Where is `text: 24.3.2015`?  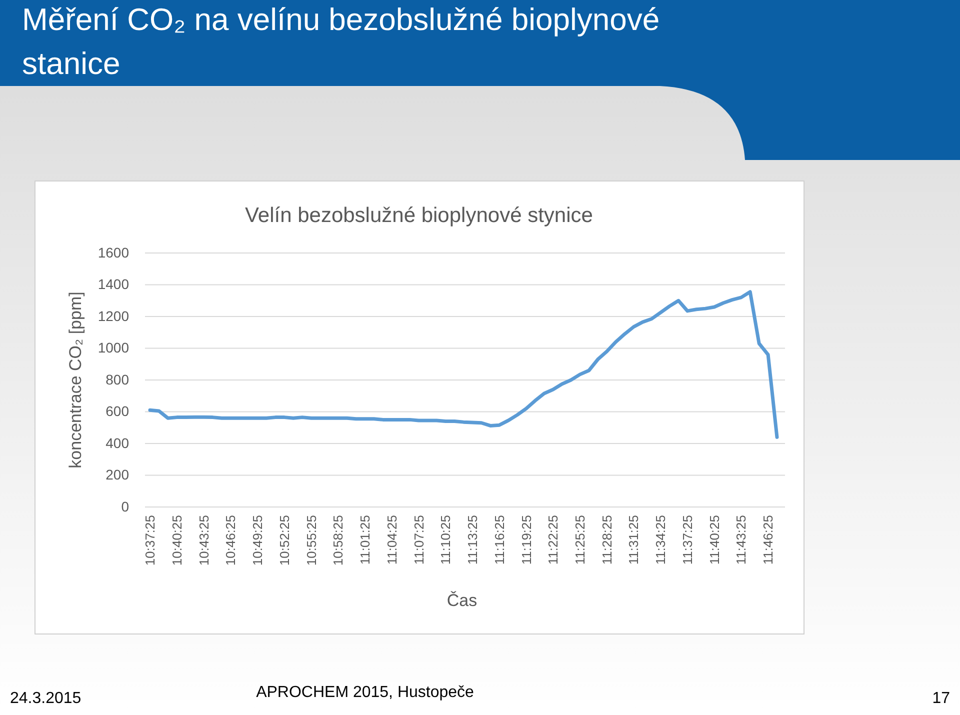 text: 24.3.2015 is located at coordinates (46, 698).